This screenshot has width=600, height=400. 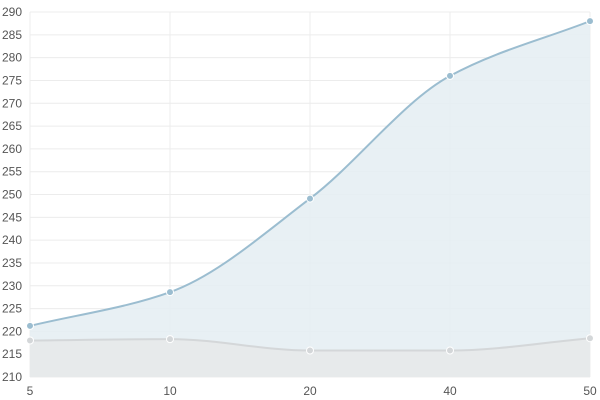 What do you see at coordinates (12, 240) in the screenshot?
I see `y-tick-label: 240` at bounding box center [12, 240].